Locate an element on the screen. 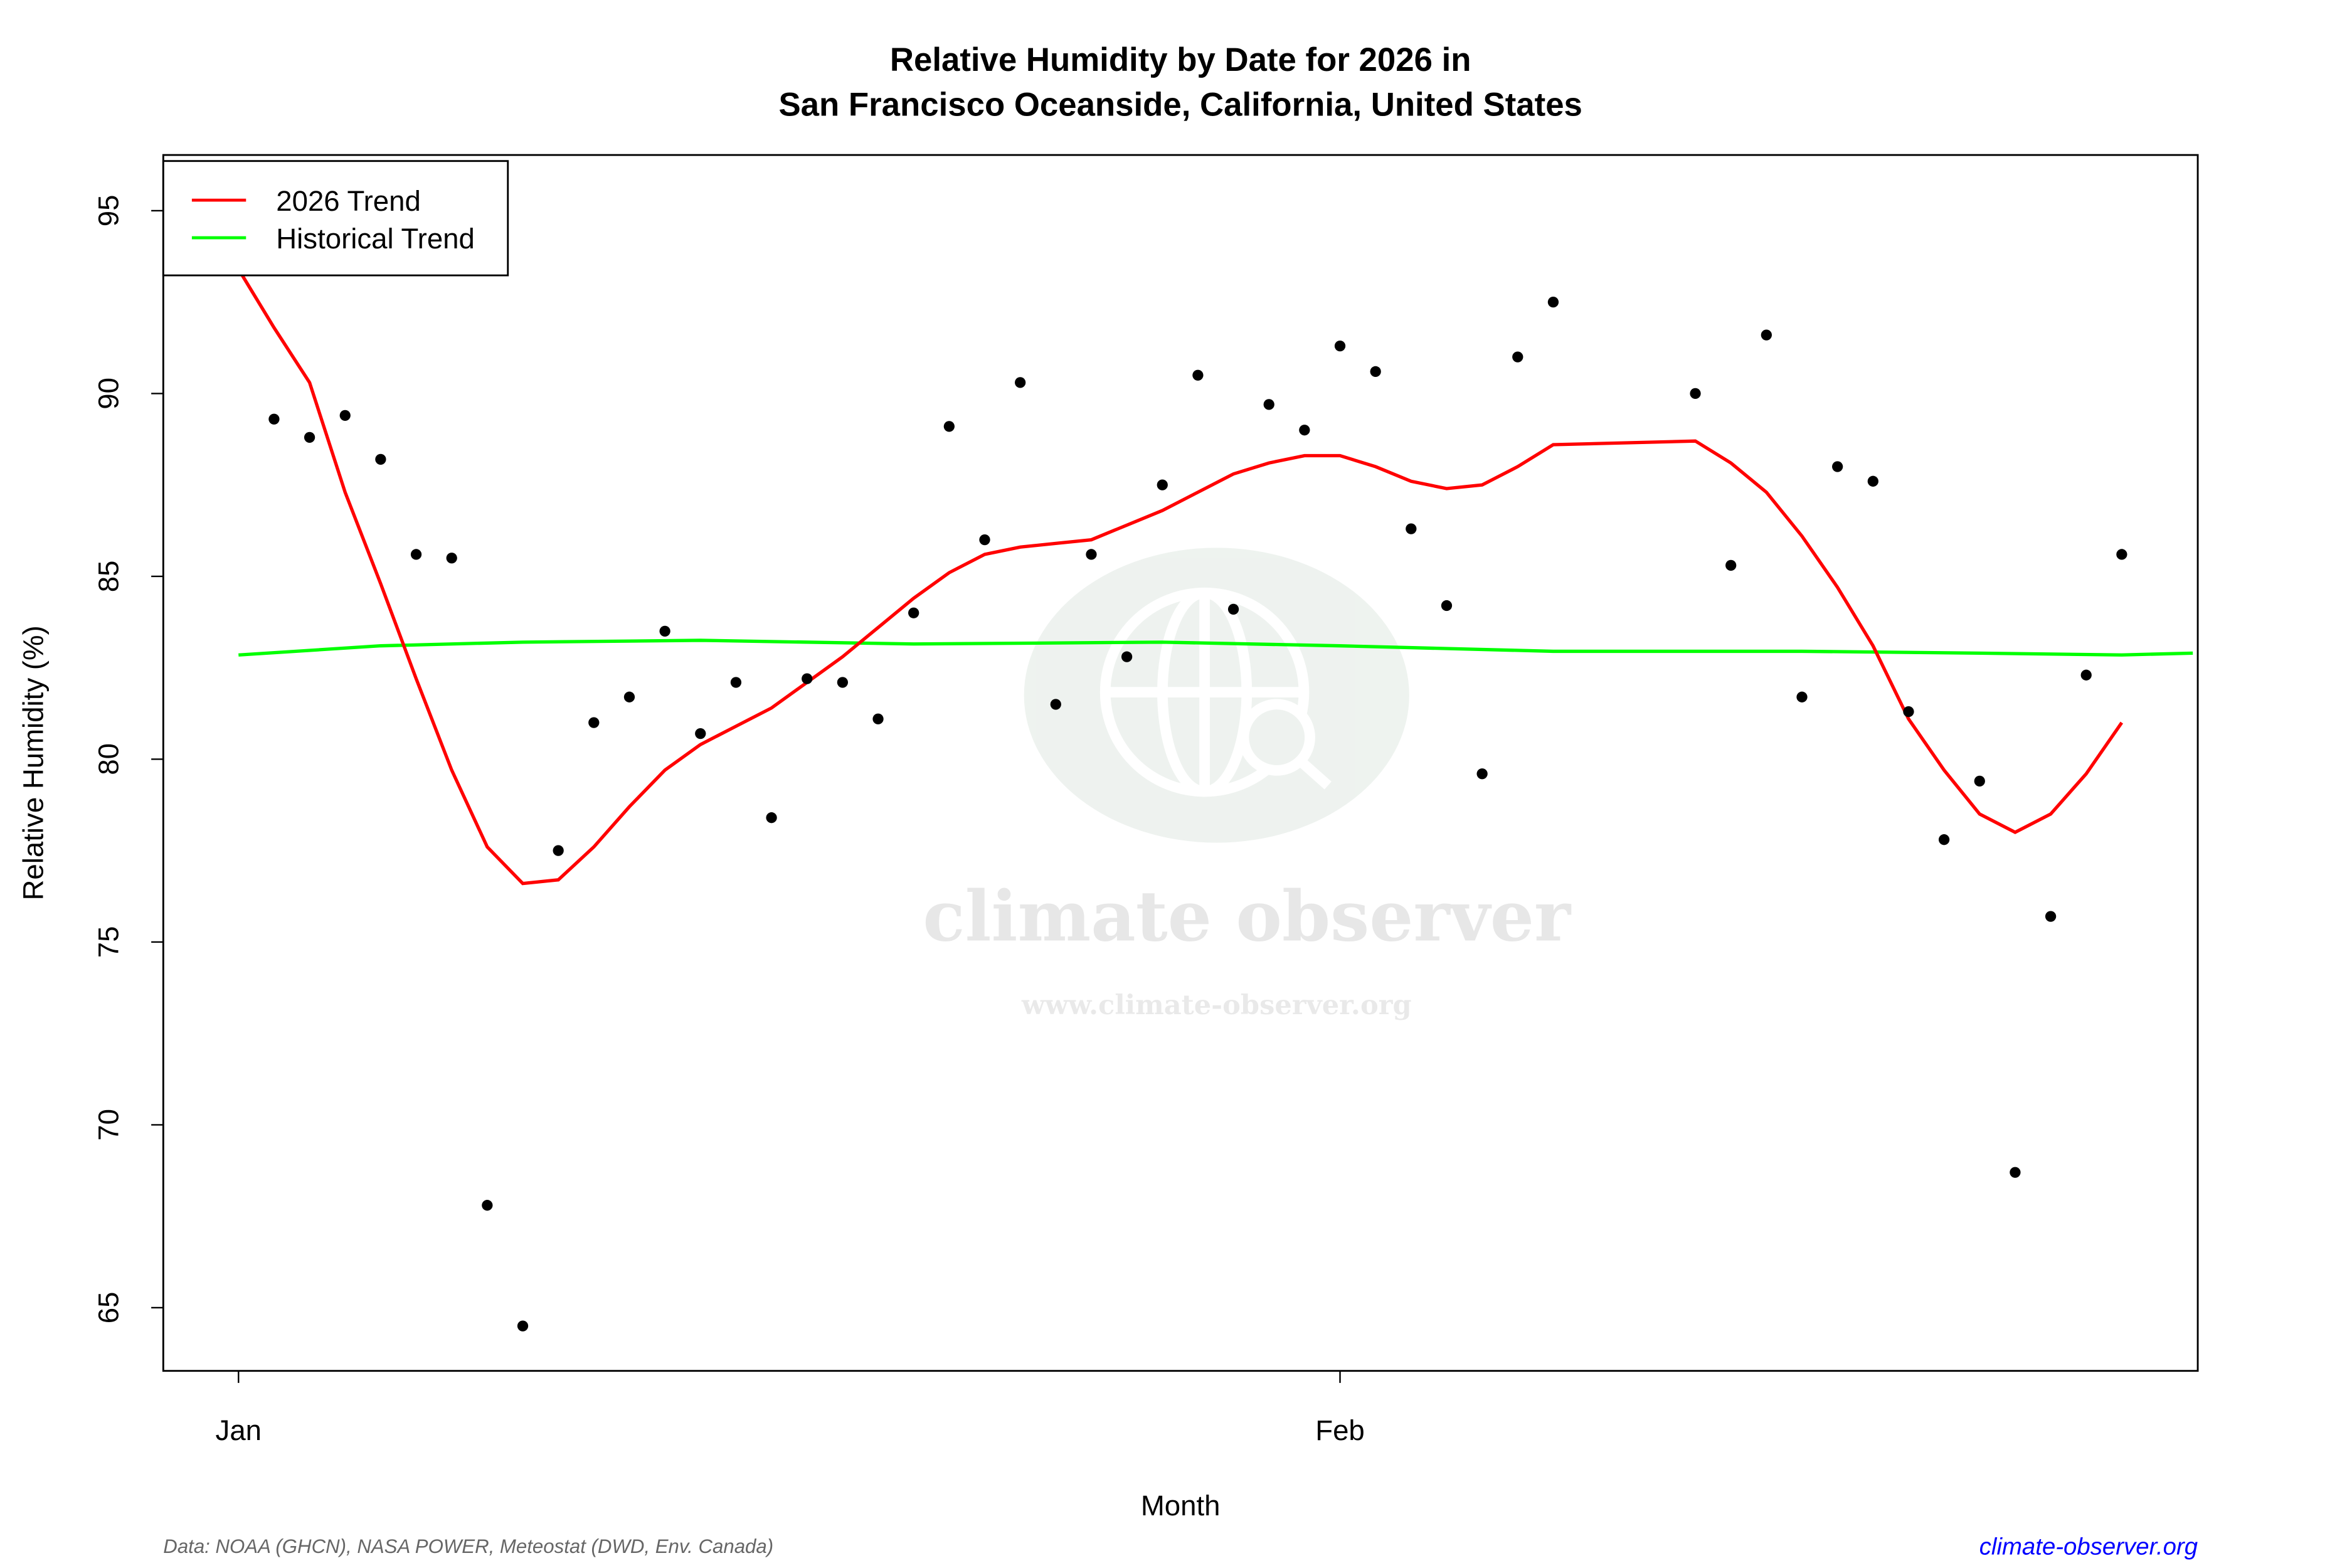 The height and width of the screenshot is (1568, 2352). y-tick-label: 95 is located at coordinates (108, 211).